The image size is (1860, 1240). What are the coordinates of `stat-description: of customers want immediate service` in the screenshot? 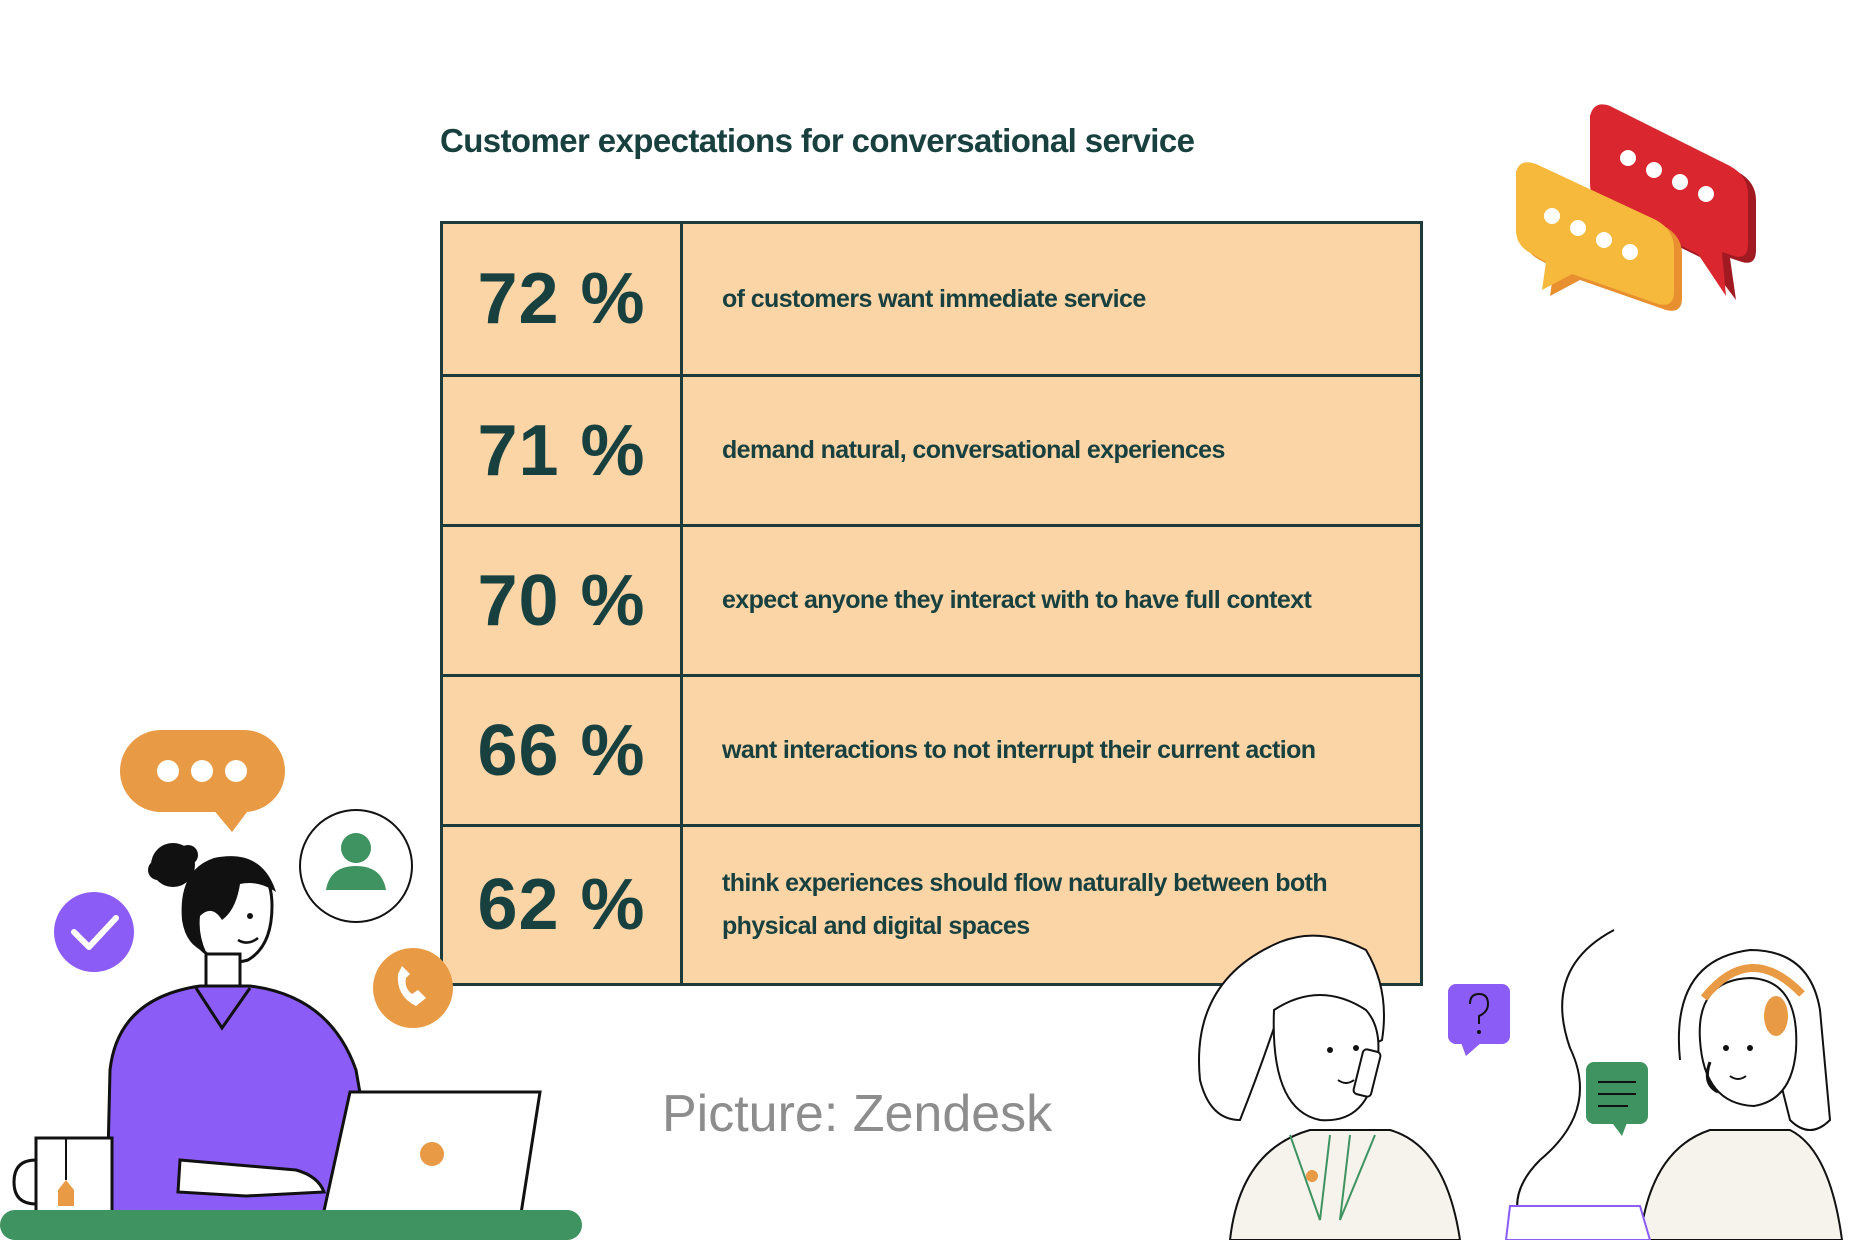 It's located at (934, 298).